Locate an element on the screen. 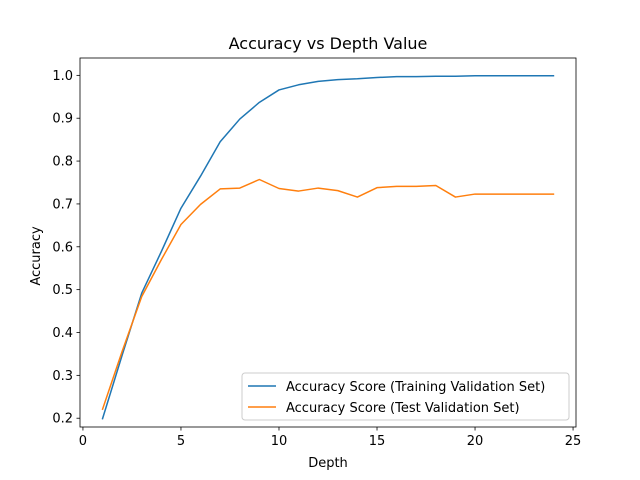  legend-label-2: Accuracy Score (Test Validation Set) is located at coordinates (403, 408).